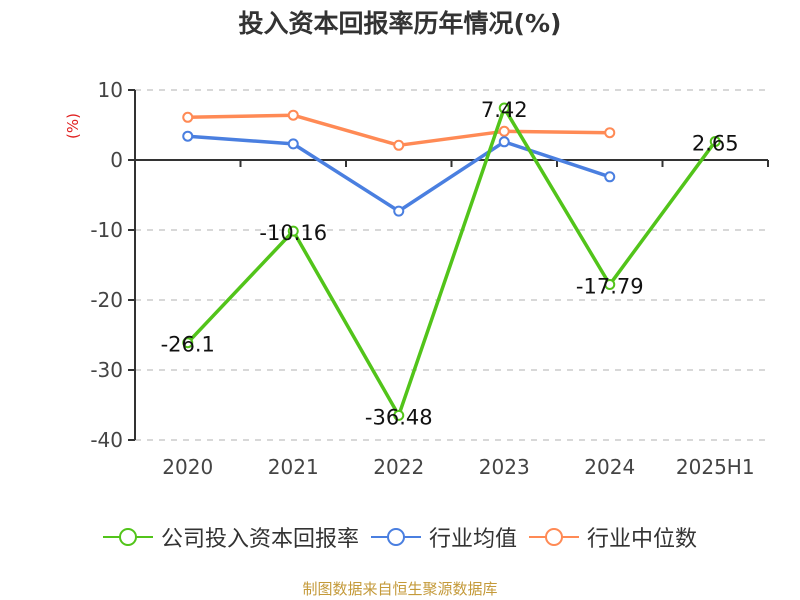 Image resolution: width=800 pixels, height=600 pixels. I want to click on legend-label: 行业均值, so click(472, 539).